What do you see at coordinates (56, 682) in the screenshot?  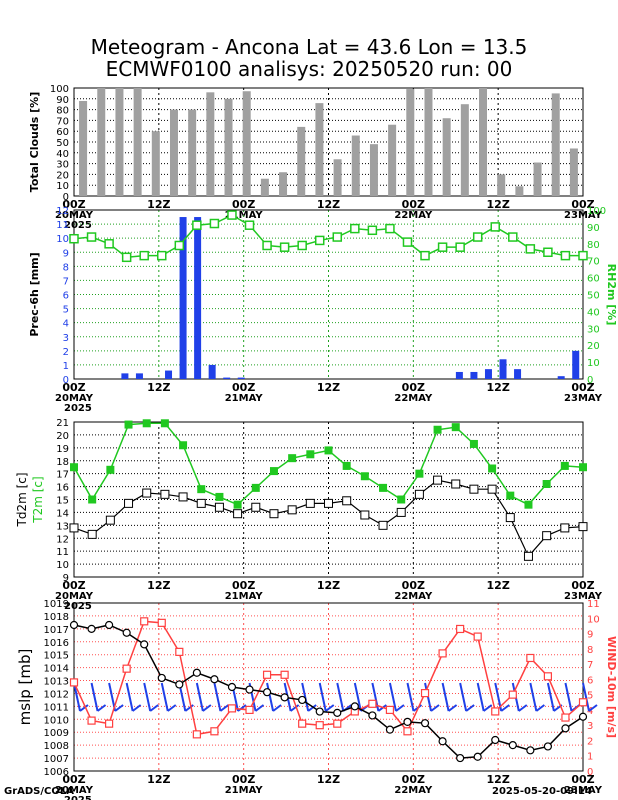 I see `mslp-ytick-label: 1013` at bounding box center [56, 682].